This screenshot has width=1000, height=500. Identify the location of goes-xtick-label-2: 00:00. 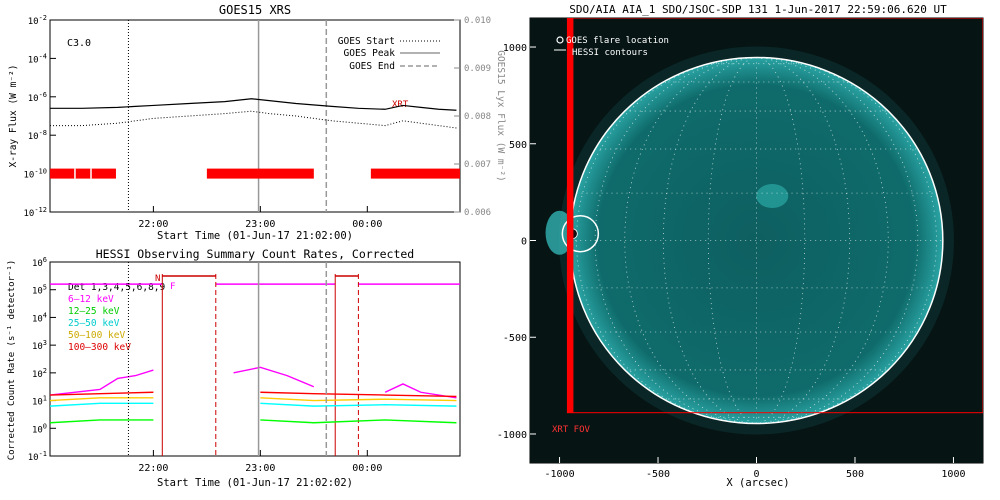
(367, 224).